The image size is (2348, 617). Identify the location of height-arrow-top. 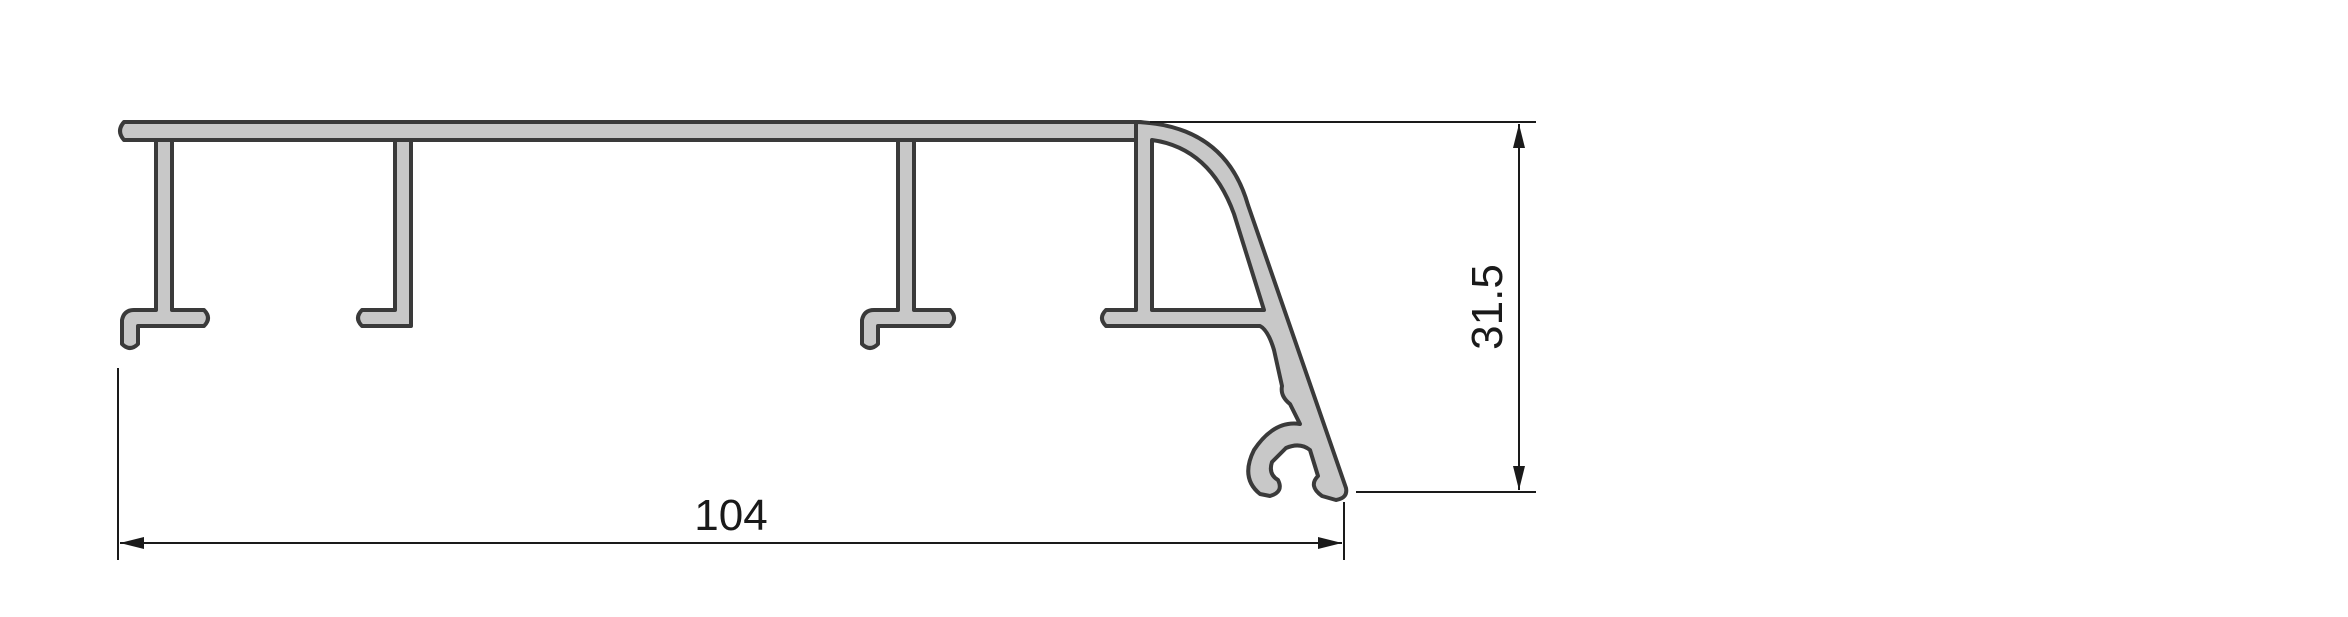
(1519, 136).